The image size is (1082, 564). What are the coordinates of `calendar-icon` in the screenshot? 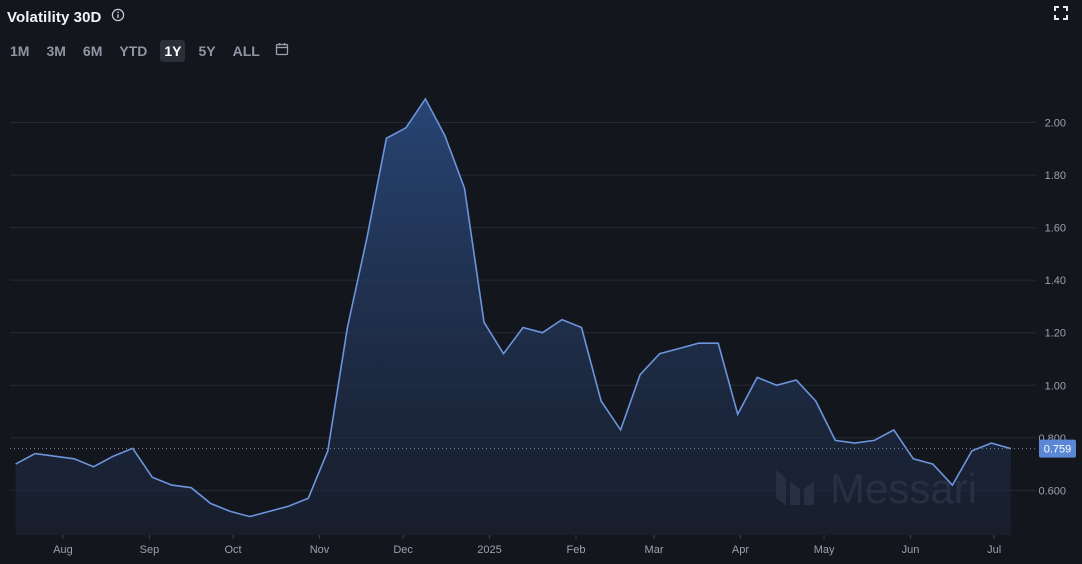 It's located at (281, 51).